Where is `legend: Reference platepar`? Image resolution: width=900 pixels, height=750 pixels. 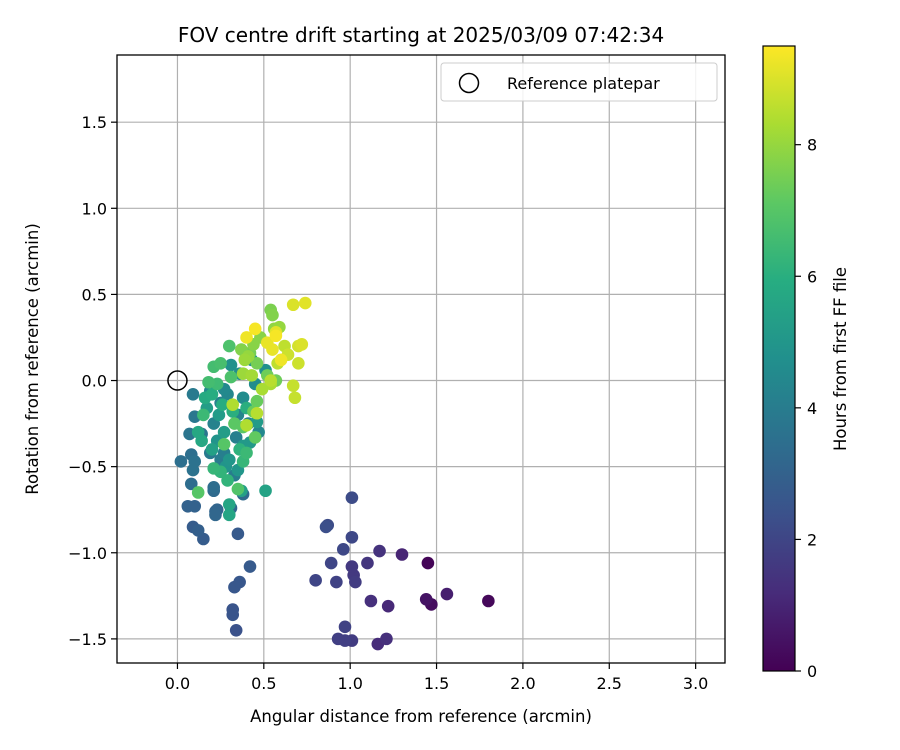
legend: Reference platepar is located at coordinates (579, 82).